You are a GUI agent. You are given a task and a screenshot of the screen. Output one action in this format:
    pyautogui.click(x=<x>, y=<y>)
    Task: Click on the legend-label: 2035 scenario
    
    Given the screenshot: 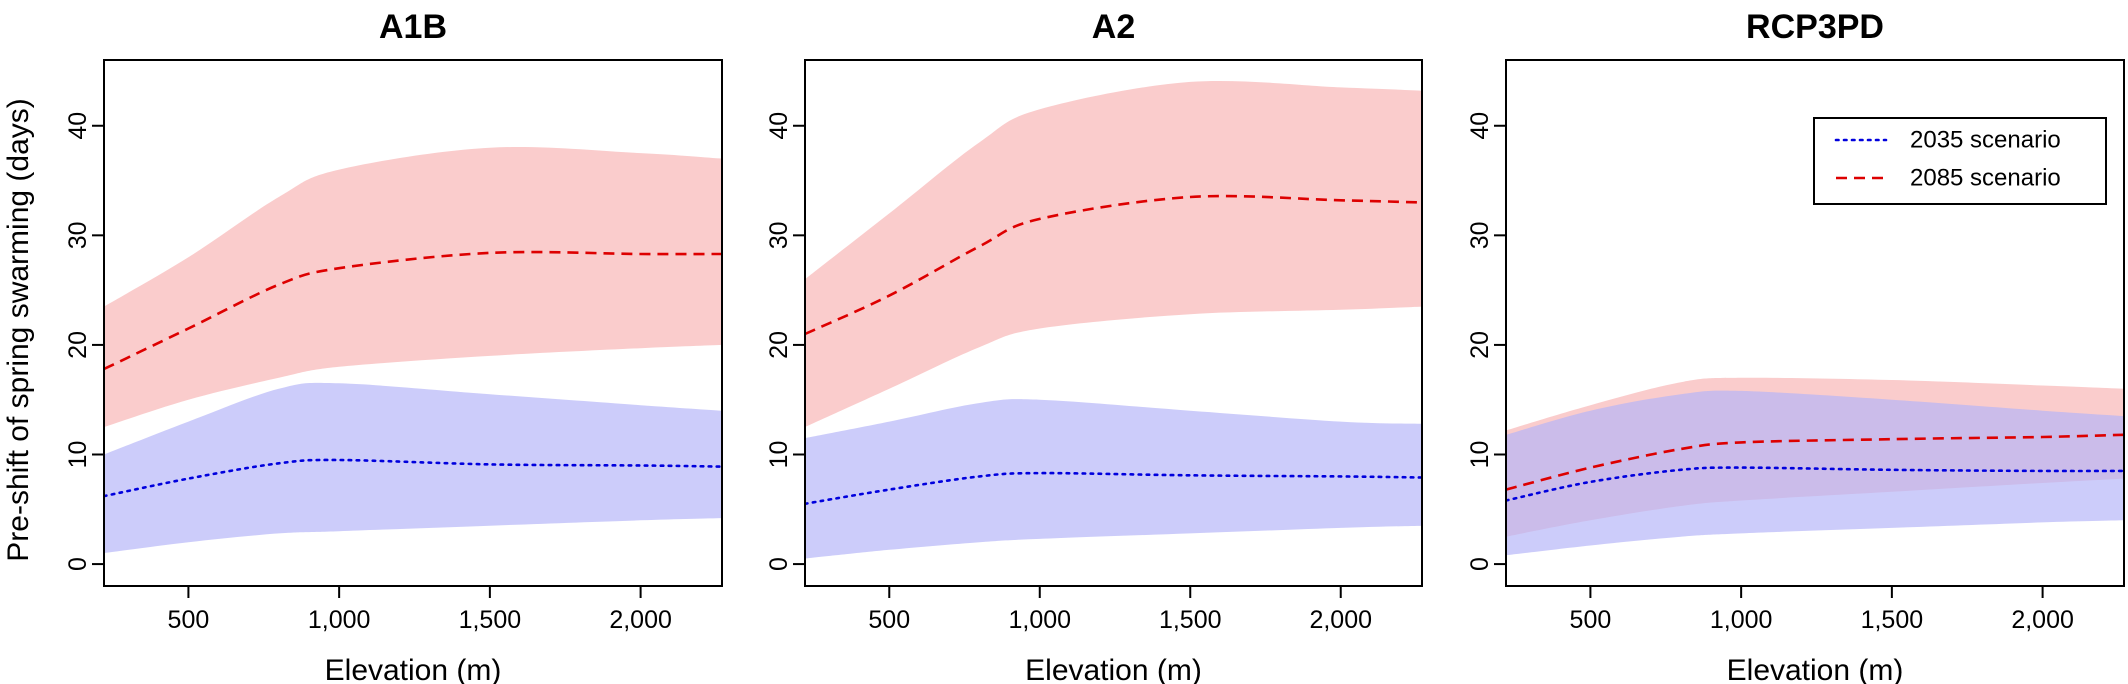 What is the action you would take?
    pyautogui.click(x=1985, y=140)
    